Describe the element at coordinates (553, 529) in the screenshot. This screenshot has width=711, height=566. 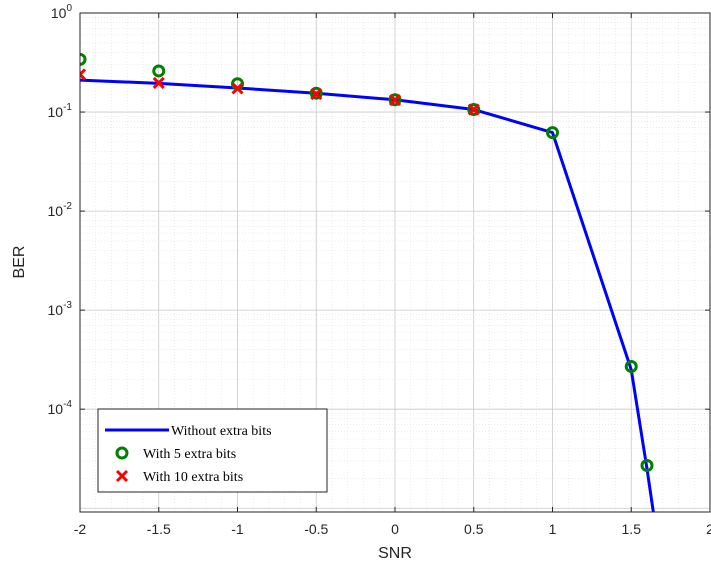
I see `x-tick-label: 1` at that location.